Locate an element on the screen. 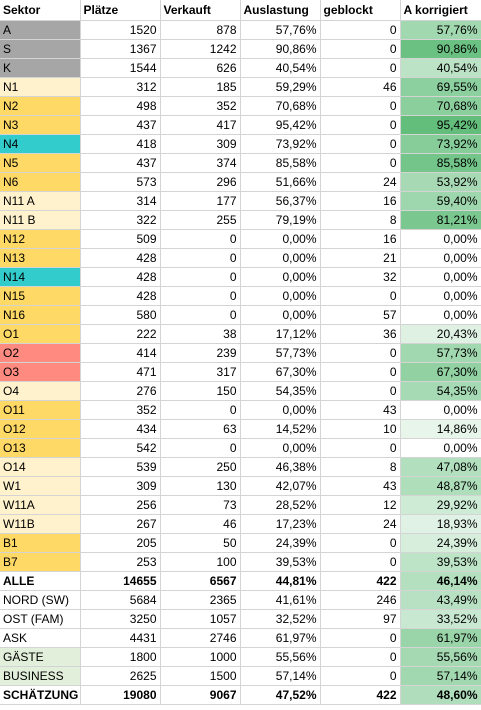 The height and width of the screenshot is (710, 481). cell-plaetze: 253 is located at coordinates (120, 562).